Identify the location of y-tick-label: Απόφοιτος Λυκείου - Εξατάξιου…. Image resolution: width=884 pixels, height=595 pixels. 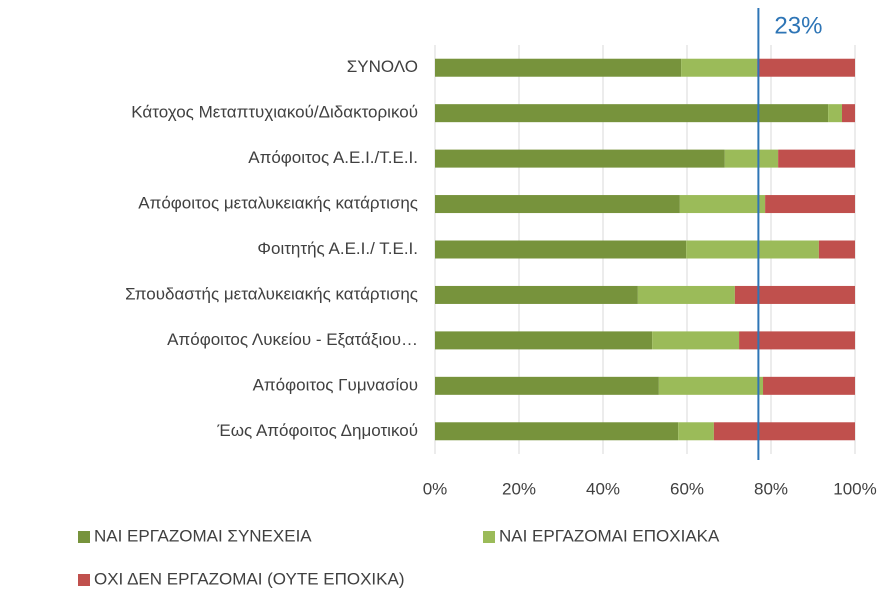
(292, 339).